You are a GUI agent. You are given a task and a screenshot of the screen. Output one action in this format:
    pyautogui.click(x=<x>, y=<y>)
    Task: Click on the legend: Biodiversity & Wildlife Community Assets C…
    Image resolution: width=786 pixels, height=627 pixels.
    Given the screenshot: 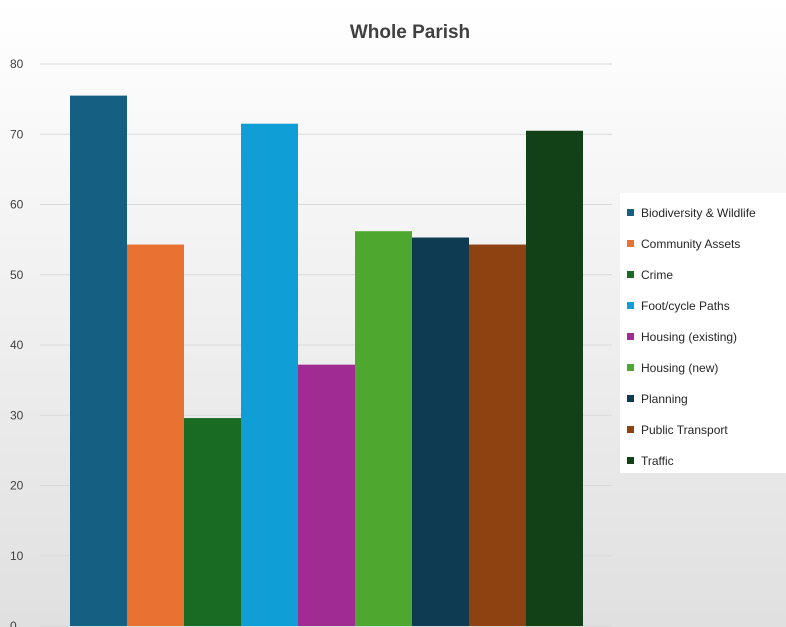 What is the action you would take?
    pyautogui.click(x=703, y=333)
    